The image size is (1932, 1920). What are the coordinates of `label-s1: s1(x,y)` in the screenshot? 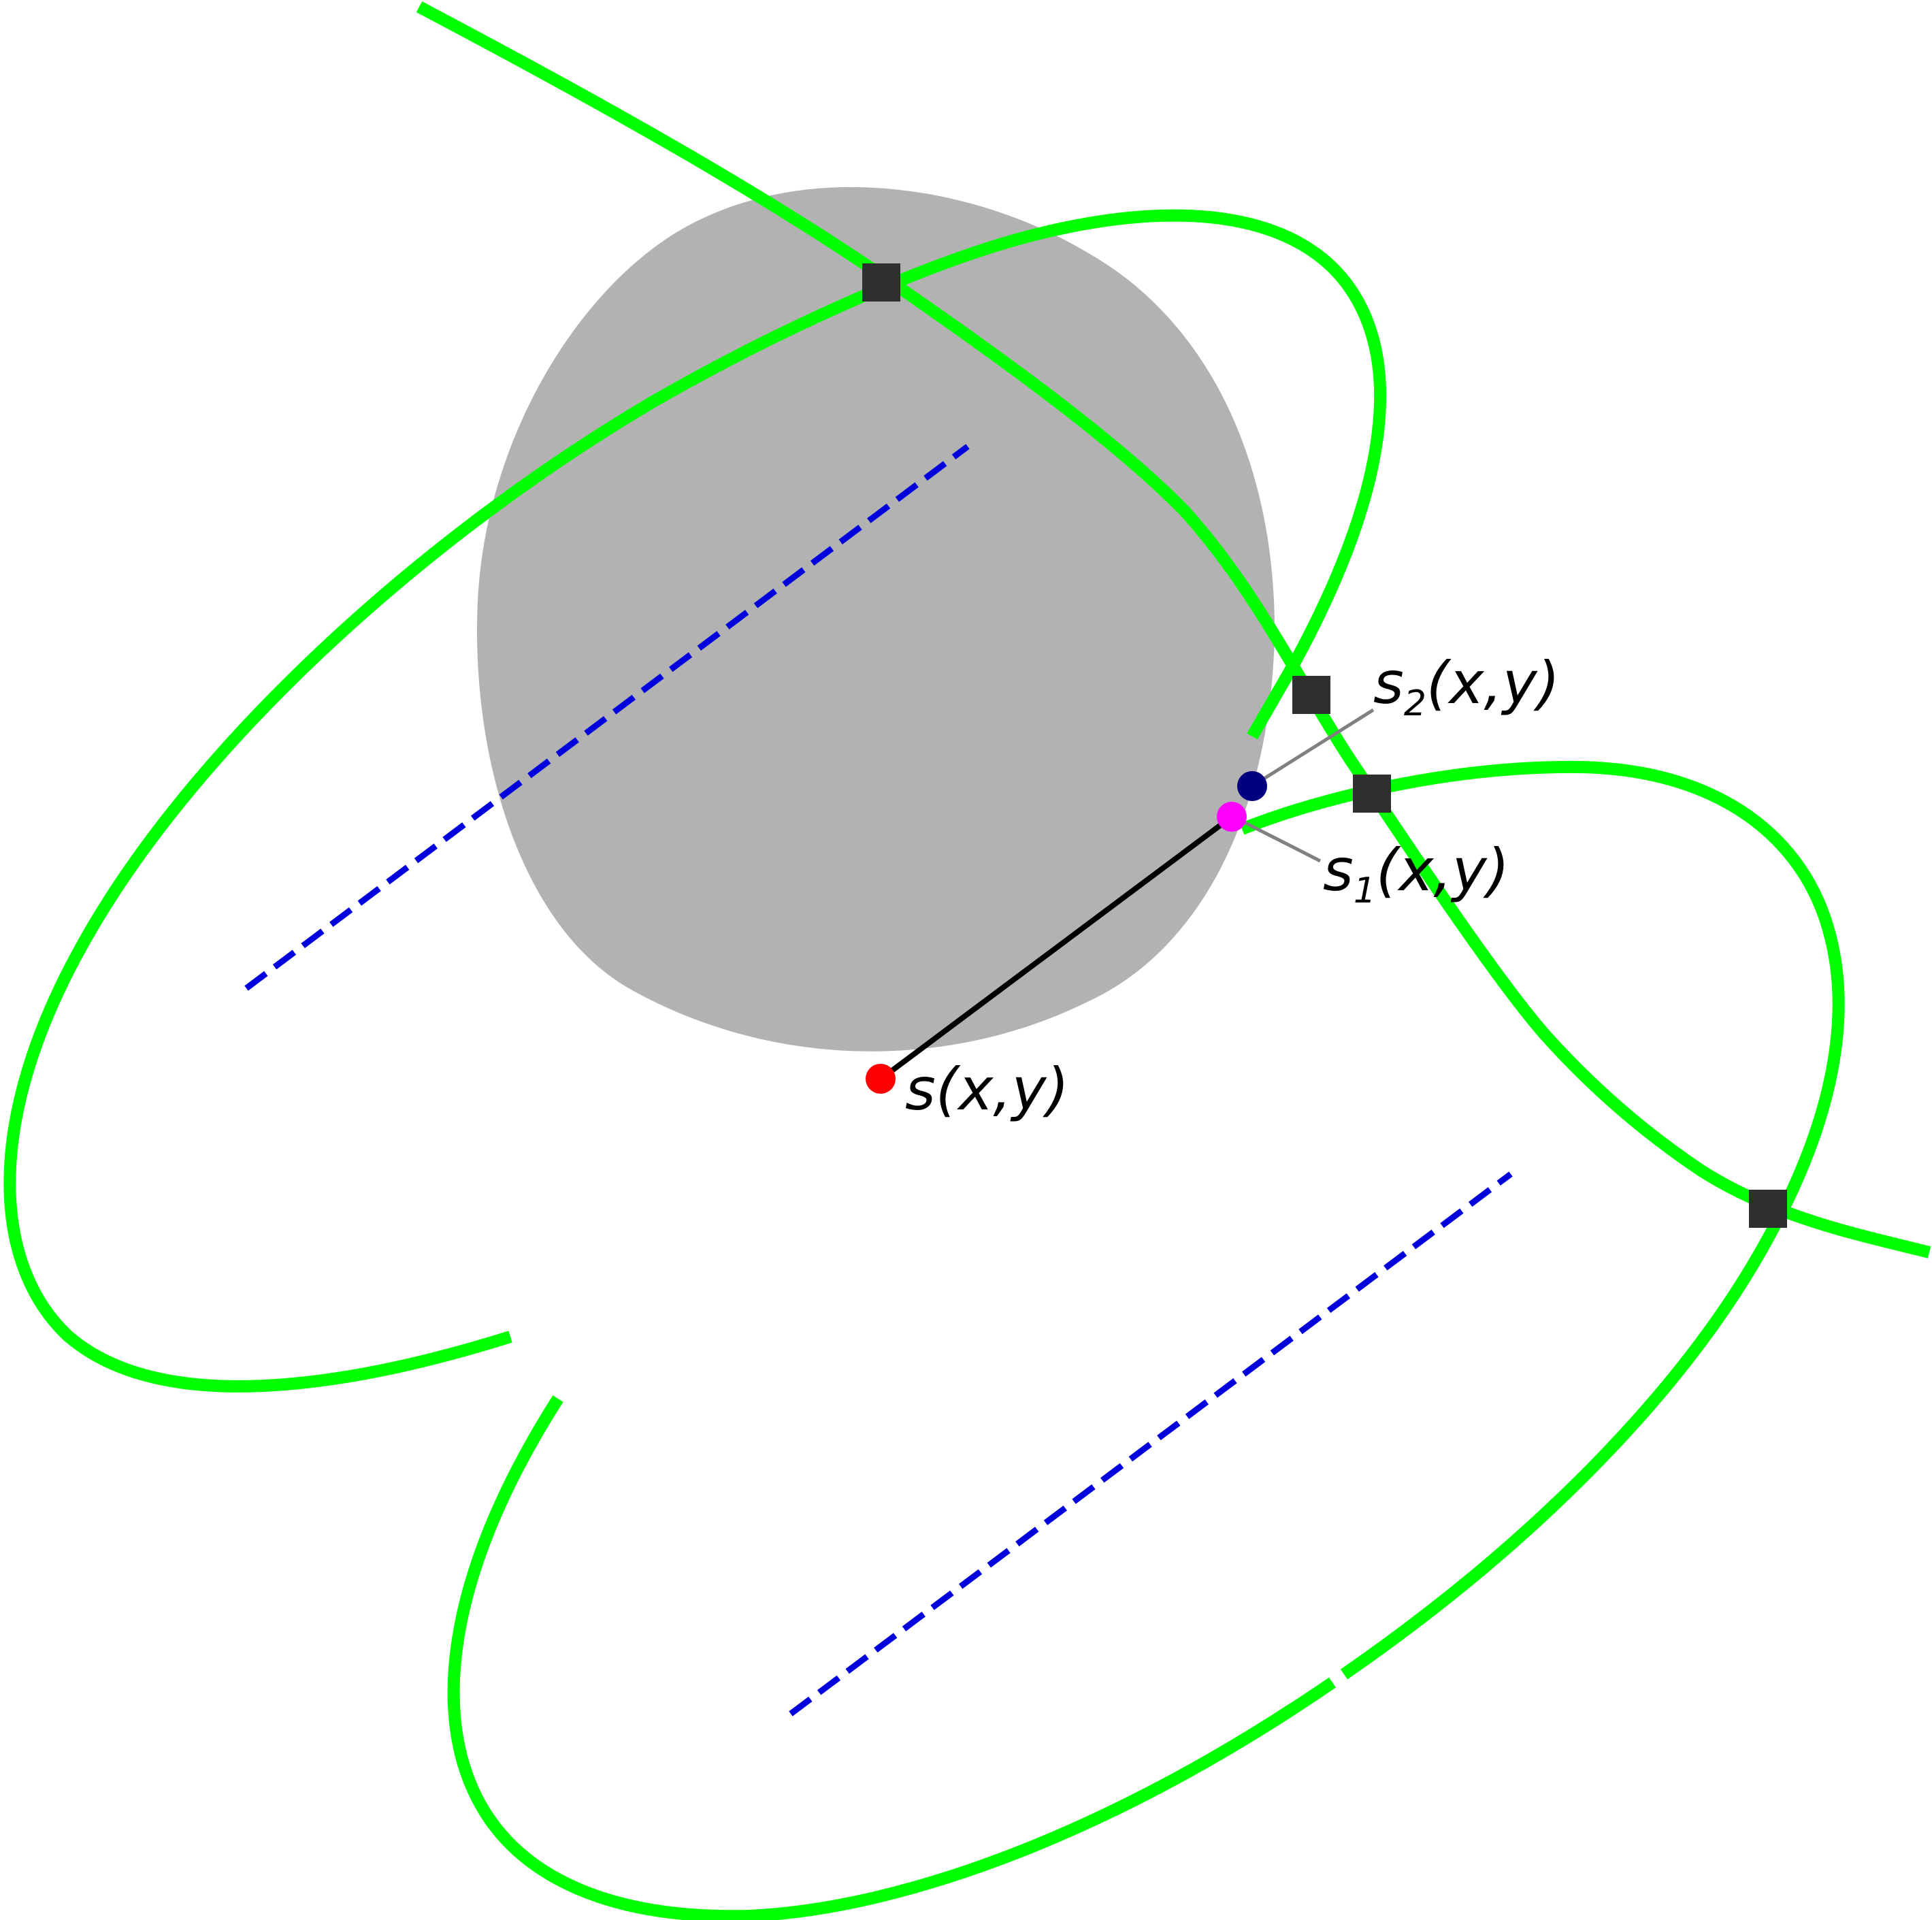 It's located at (1416, 873).